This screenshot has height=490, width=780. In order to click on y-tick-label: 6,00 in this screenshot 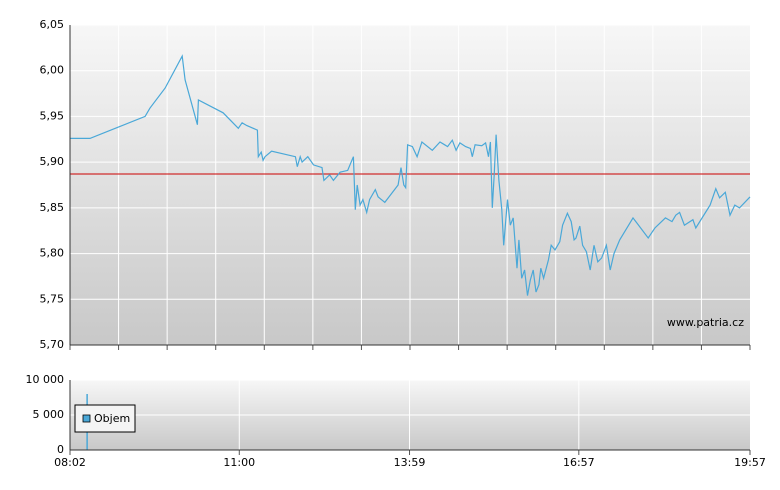, I will do `click(52, 70)`.